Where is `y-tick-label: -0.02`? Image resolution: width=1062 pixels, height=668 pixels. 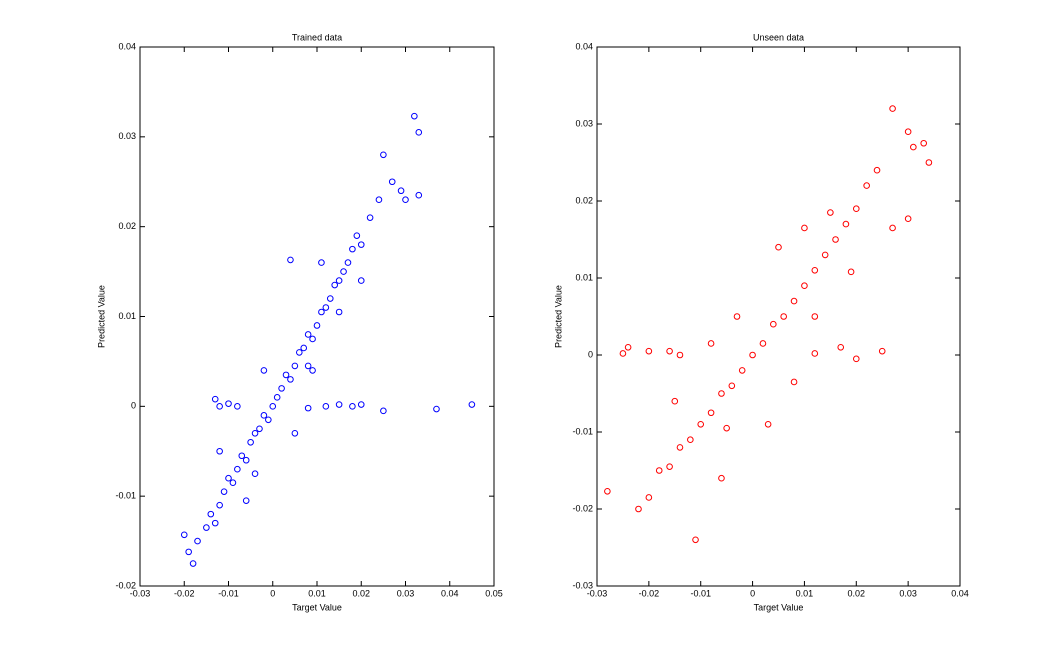
y-tick-label: -0.02 is located at coordinates (582, 508).